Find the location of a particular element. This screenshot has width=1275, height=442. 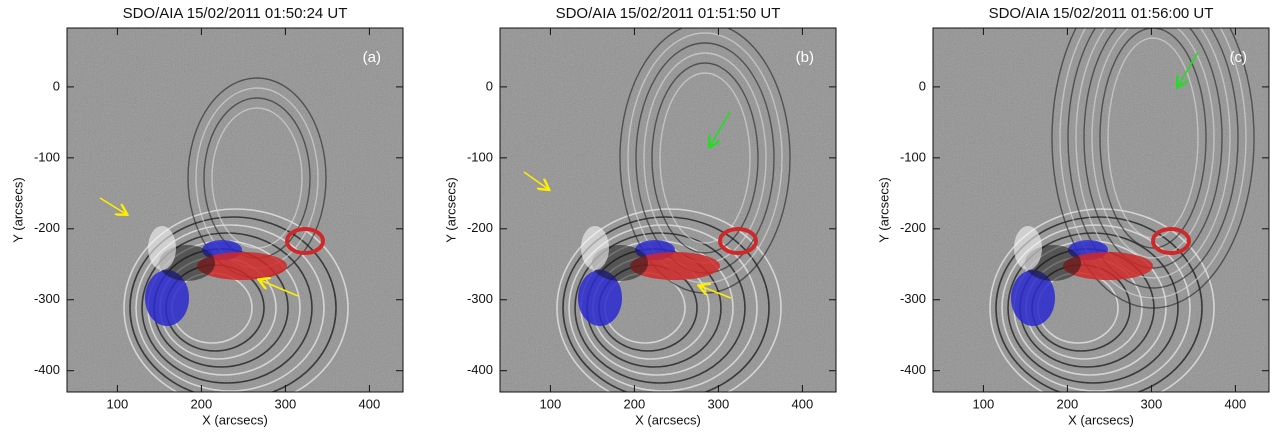

panel-label: (b) is located at coordinates (805, 57).